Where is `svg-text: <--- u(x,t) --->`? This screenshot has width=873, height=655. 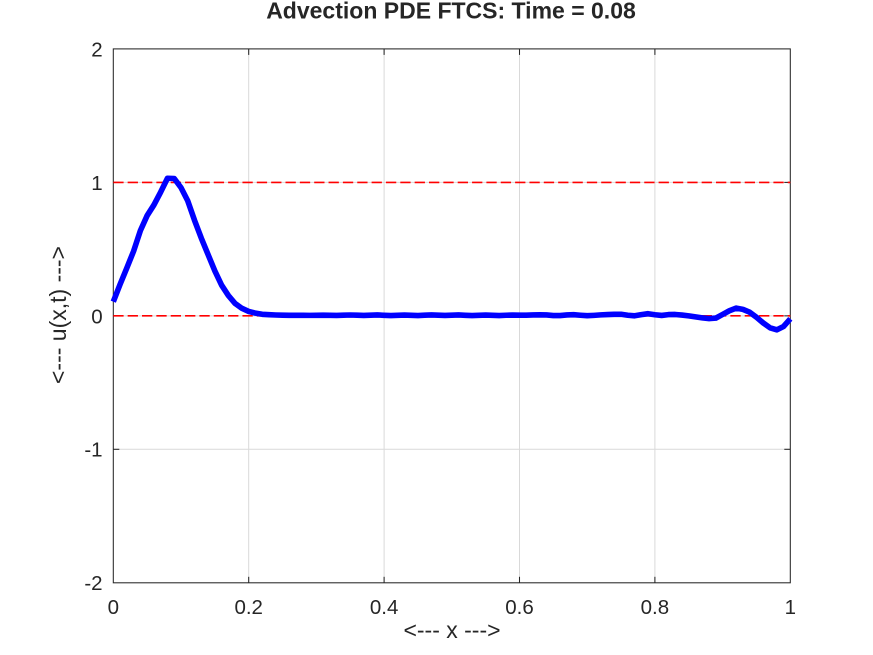
svg-text: <--- u(x,t) ---> is located at coordinates (58, 315).